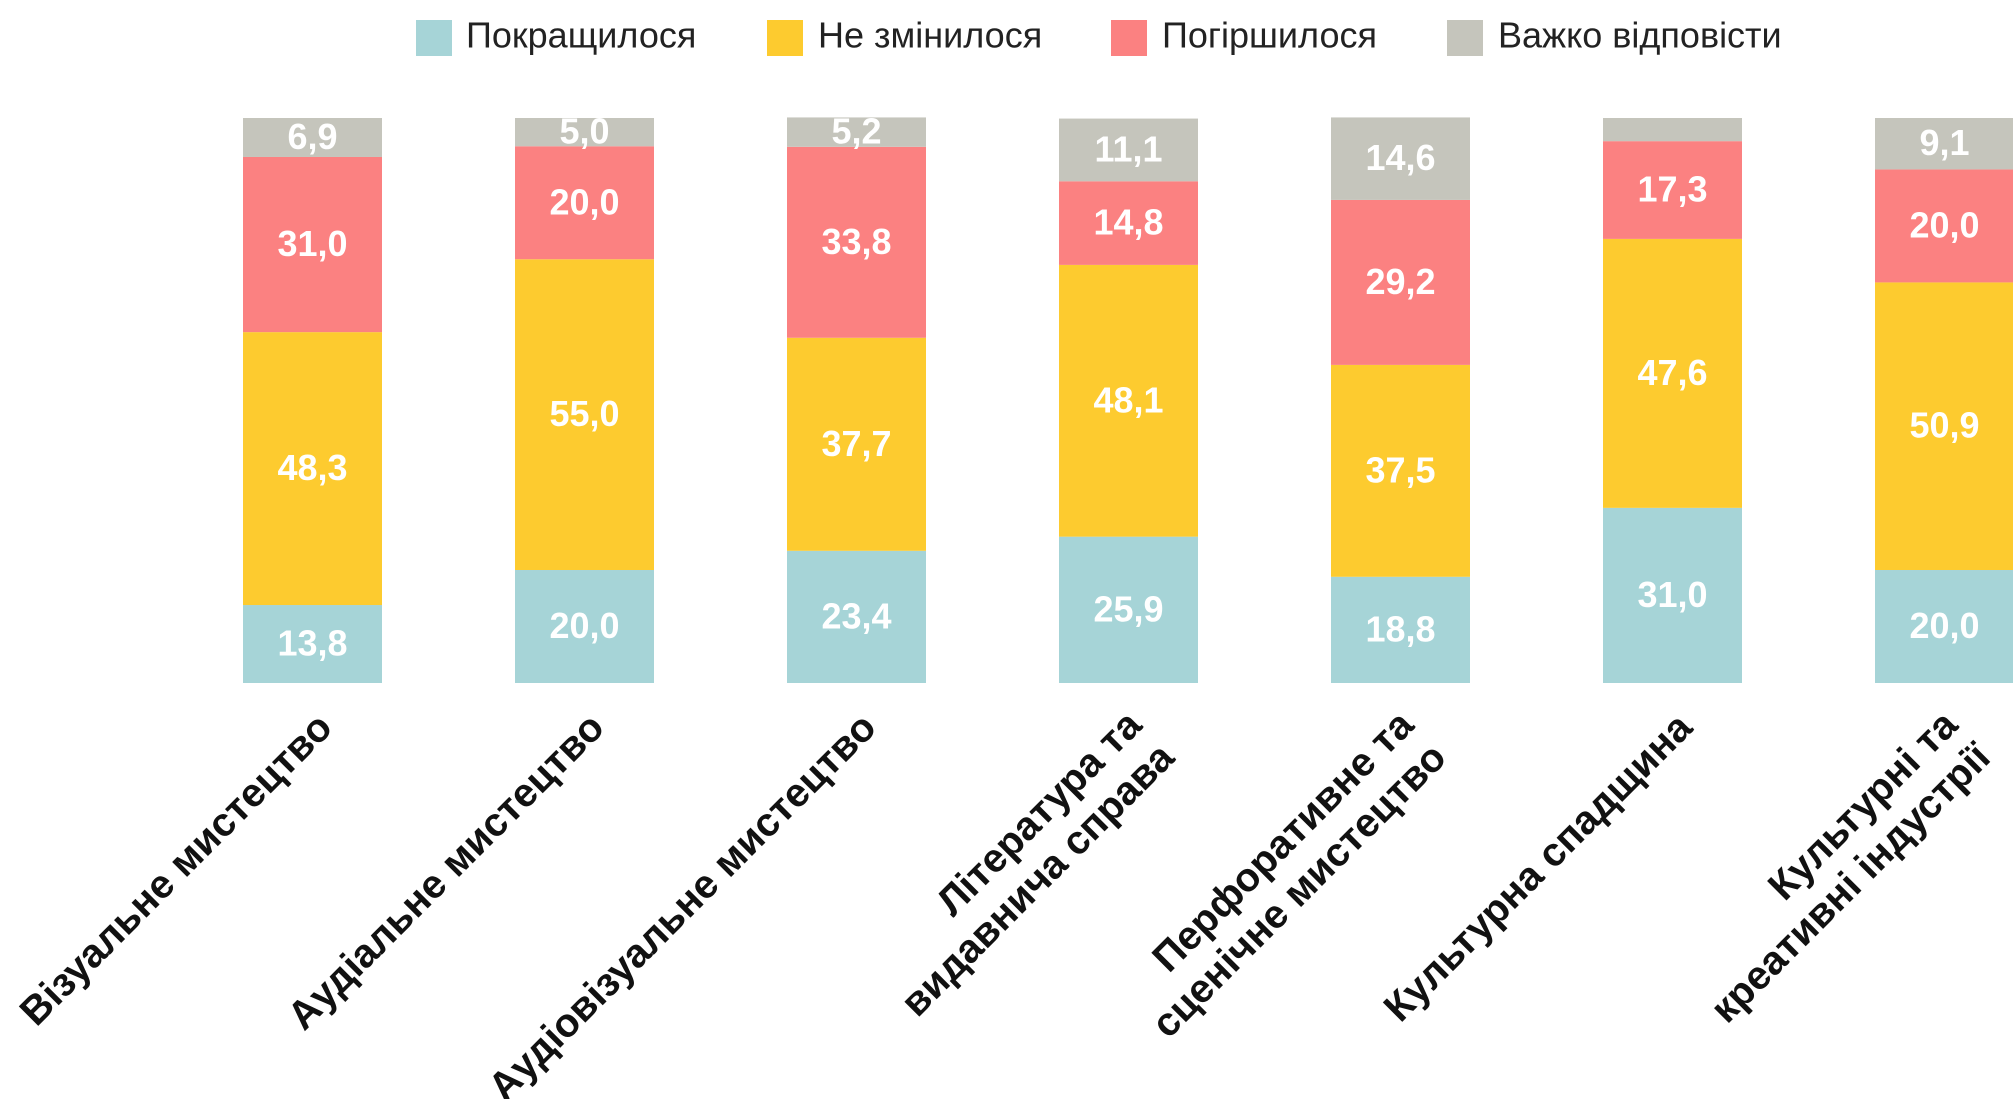  I want to click on value-label: 33,8, so click(856, 241).